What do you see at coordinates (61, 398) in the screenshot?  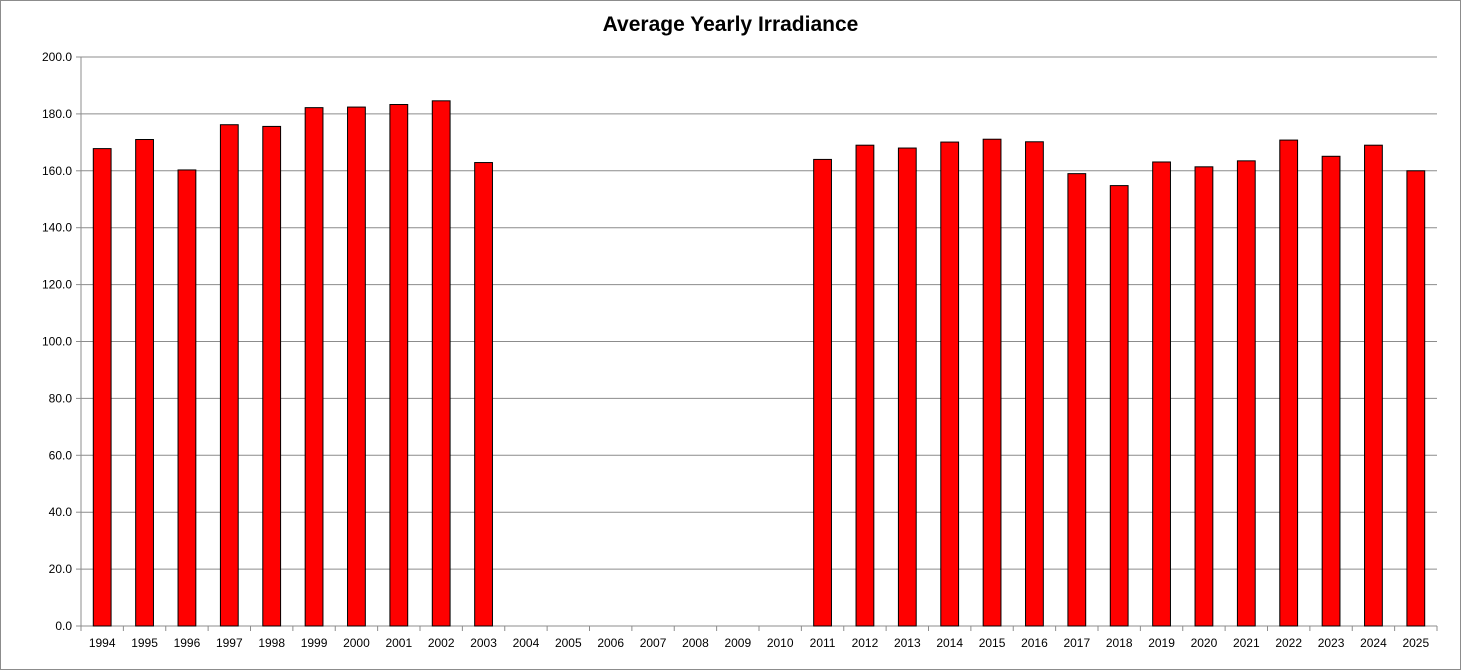 I see `y-tick-label: 80.0` at bounding box center [61, 398].